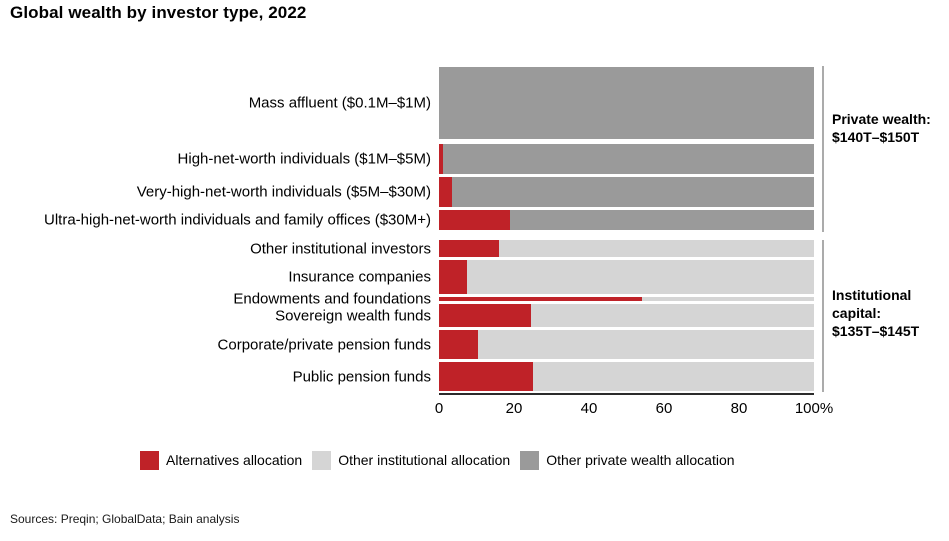 This screenshot has height=541, width=949. I want to click on x-tick-label: 20, so click(514, 408).